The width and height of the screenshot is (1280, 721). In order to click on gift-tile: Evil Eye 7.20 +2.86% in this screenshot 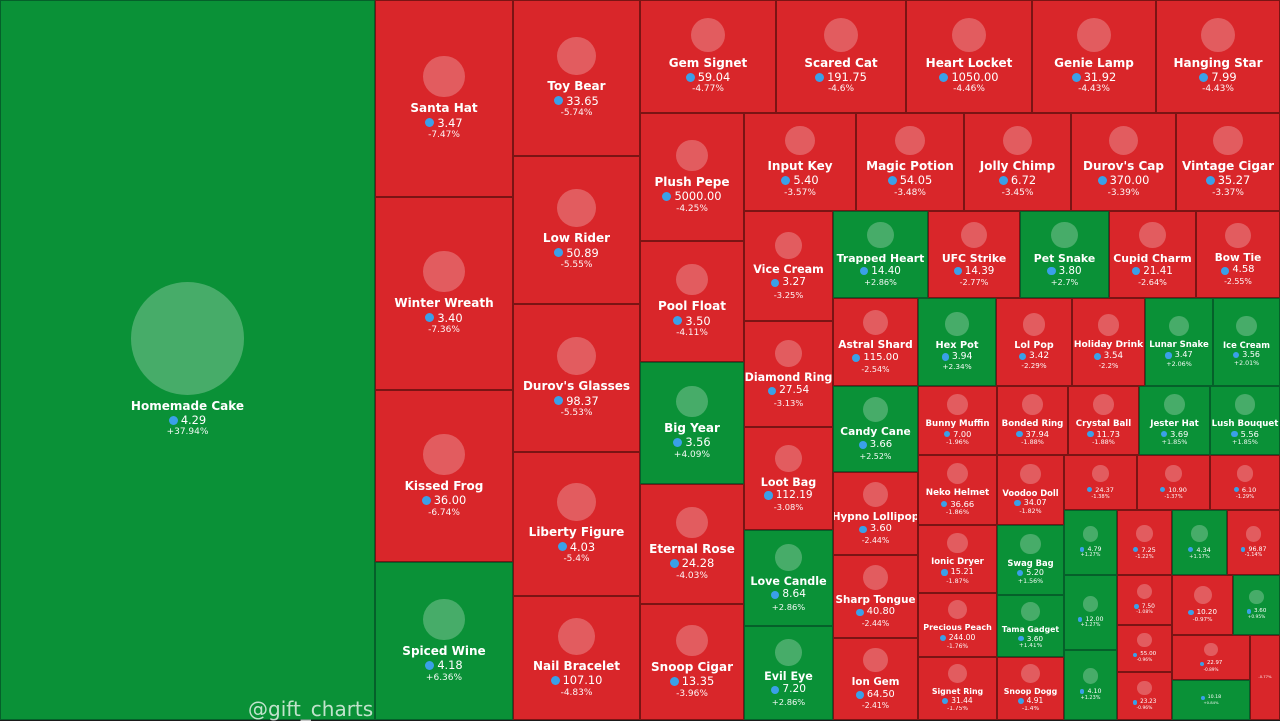, I will do `click(788, 673)`.